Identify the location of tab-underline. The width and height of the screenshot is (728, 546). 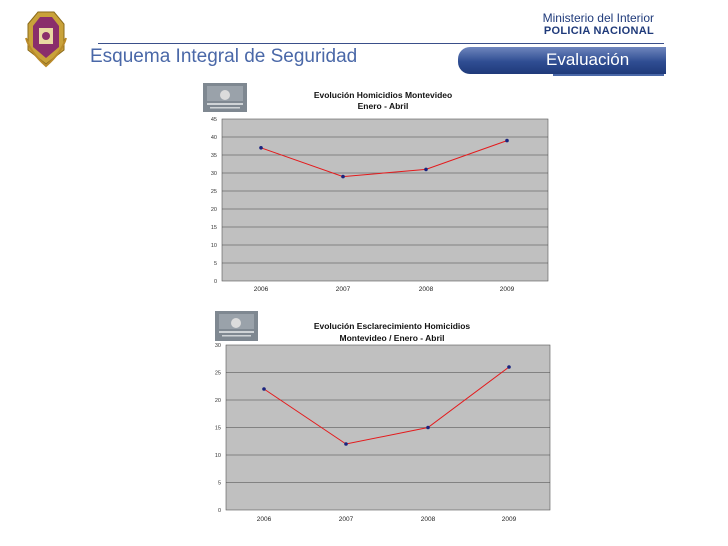
(608, 75).